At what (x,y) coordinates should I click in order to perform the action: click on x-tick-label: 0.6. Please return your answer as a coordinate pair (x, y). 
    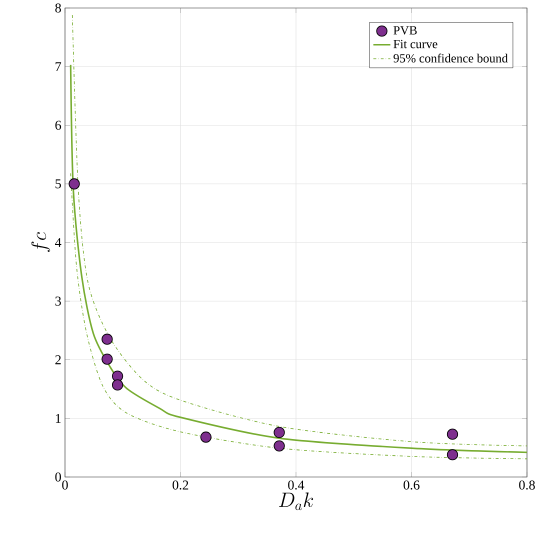
    Looking at the image, I should click on (412, 485).